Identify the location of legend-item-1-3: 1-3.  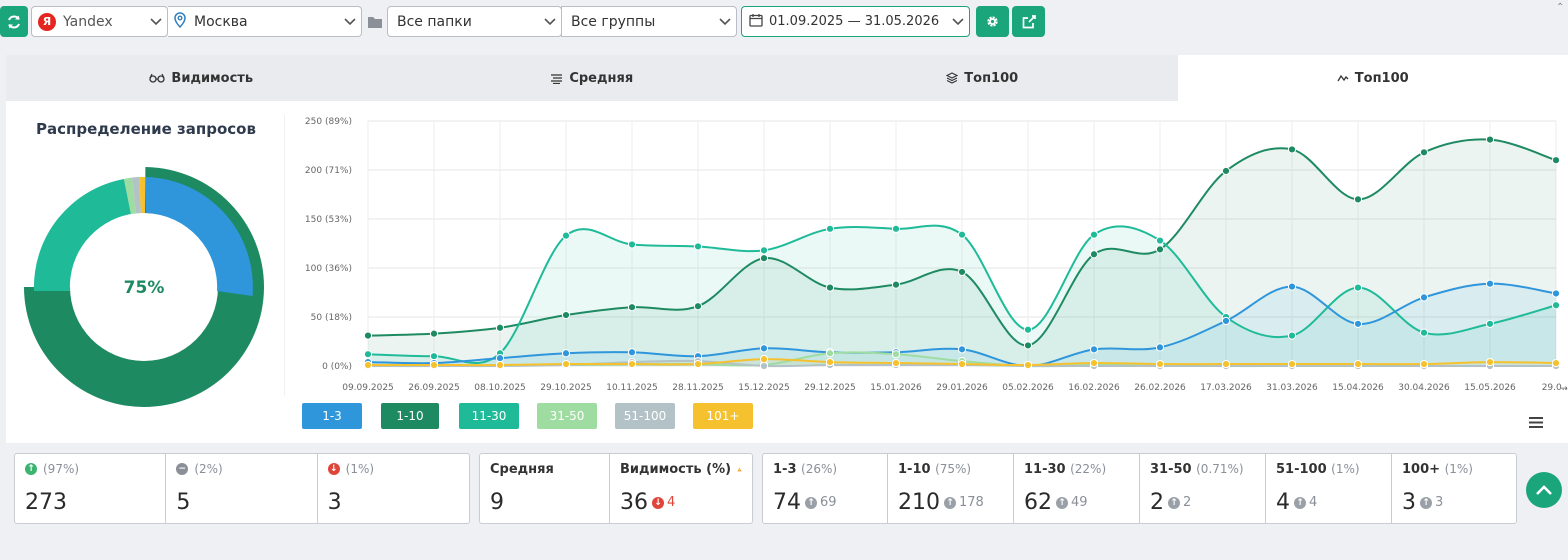
(332, 416).